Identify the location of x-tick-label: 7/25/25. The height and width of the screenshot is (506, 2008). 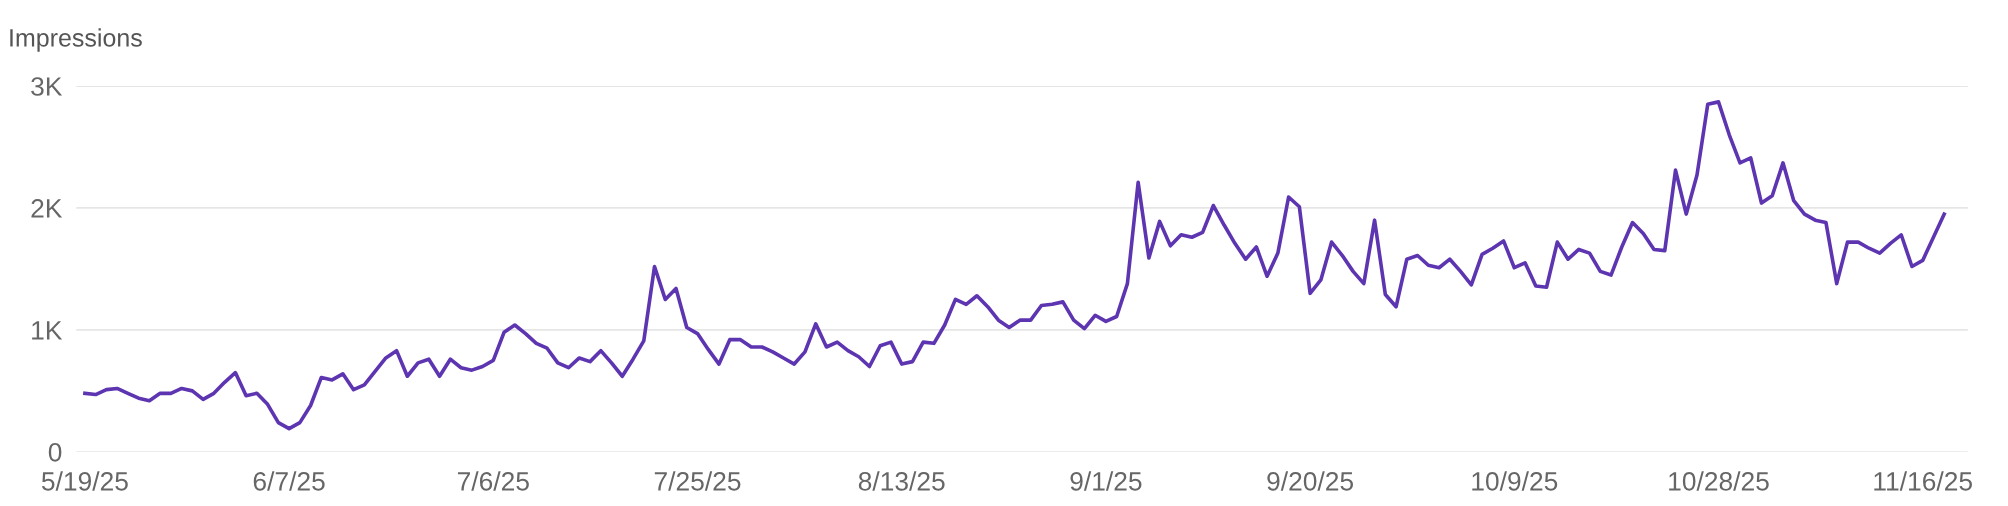
(697, 481).